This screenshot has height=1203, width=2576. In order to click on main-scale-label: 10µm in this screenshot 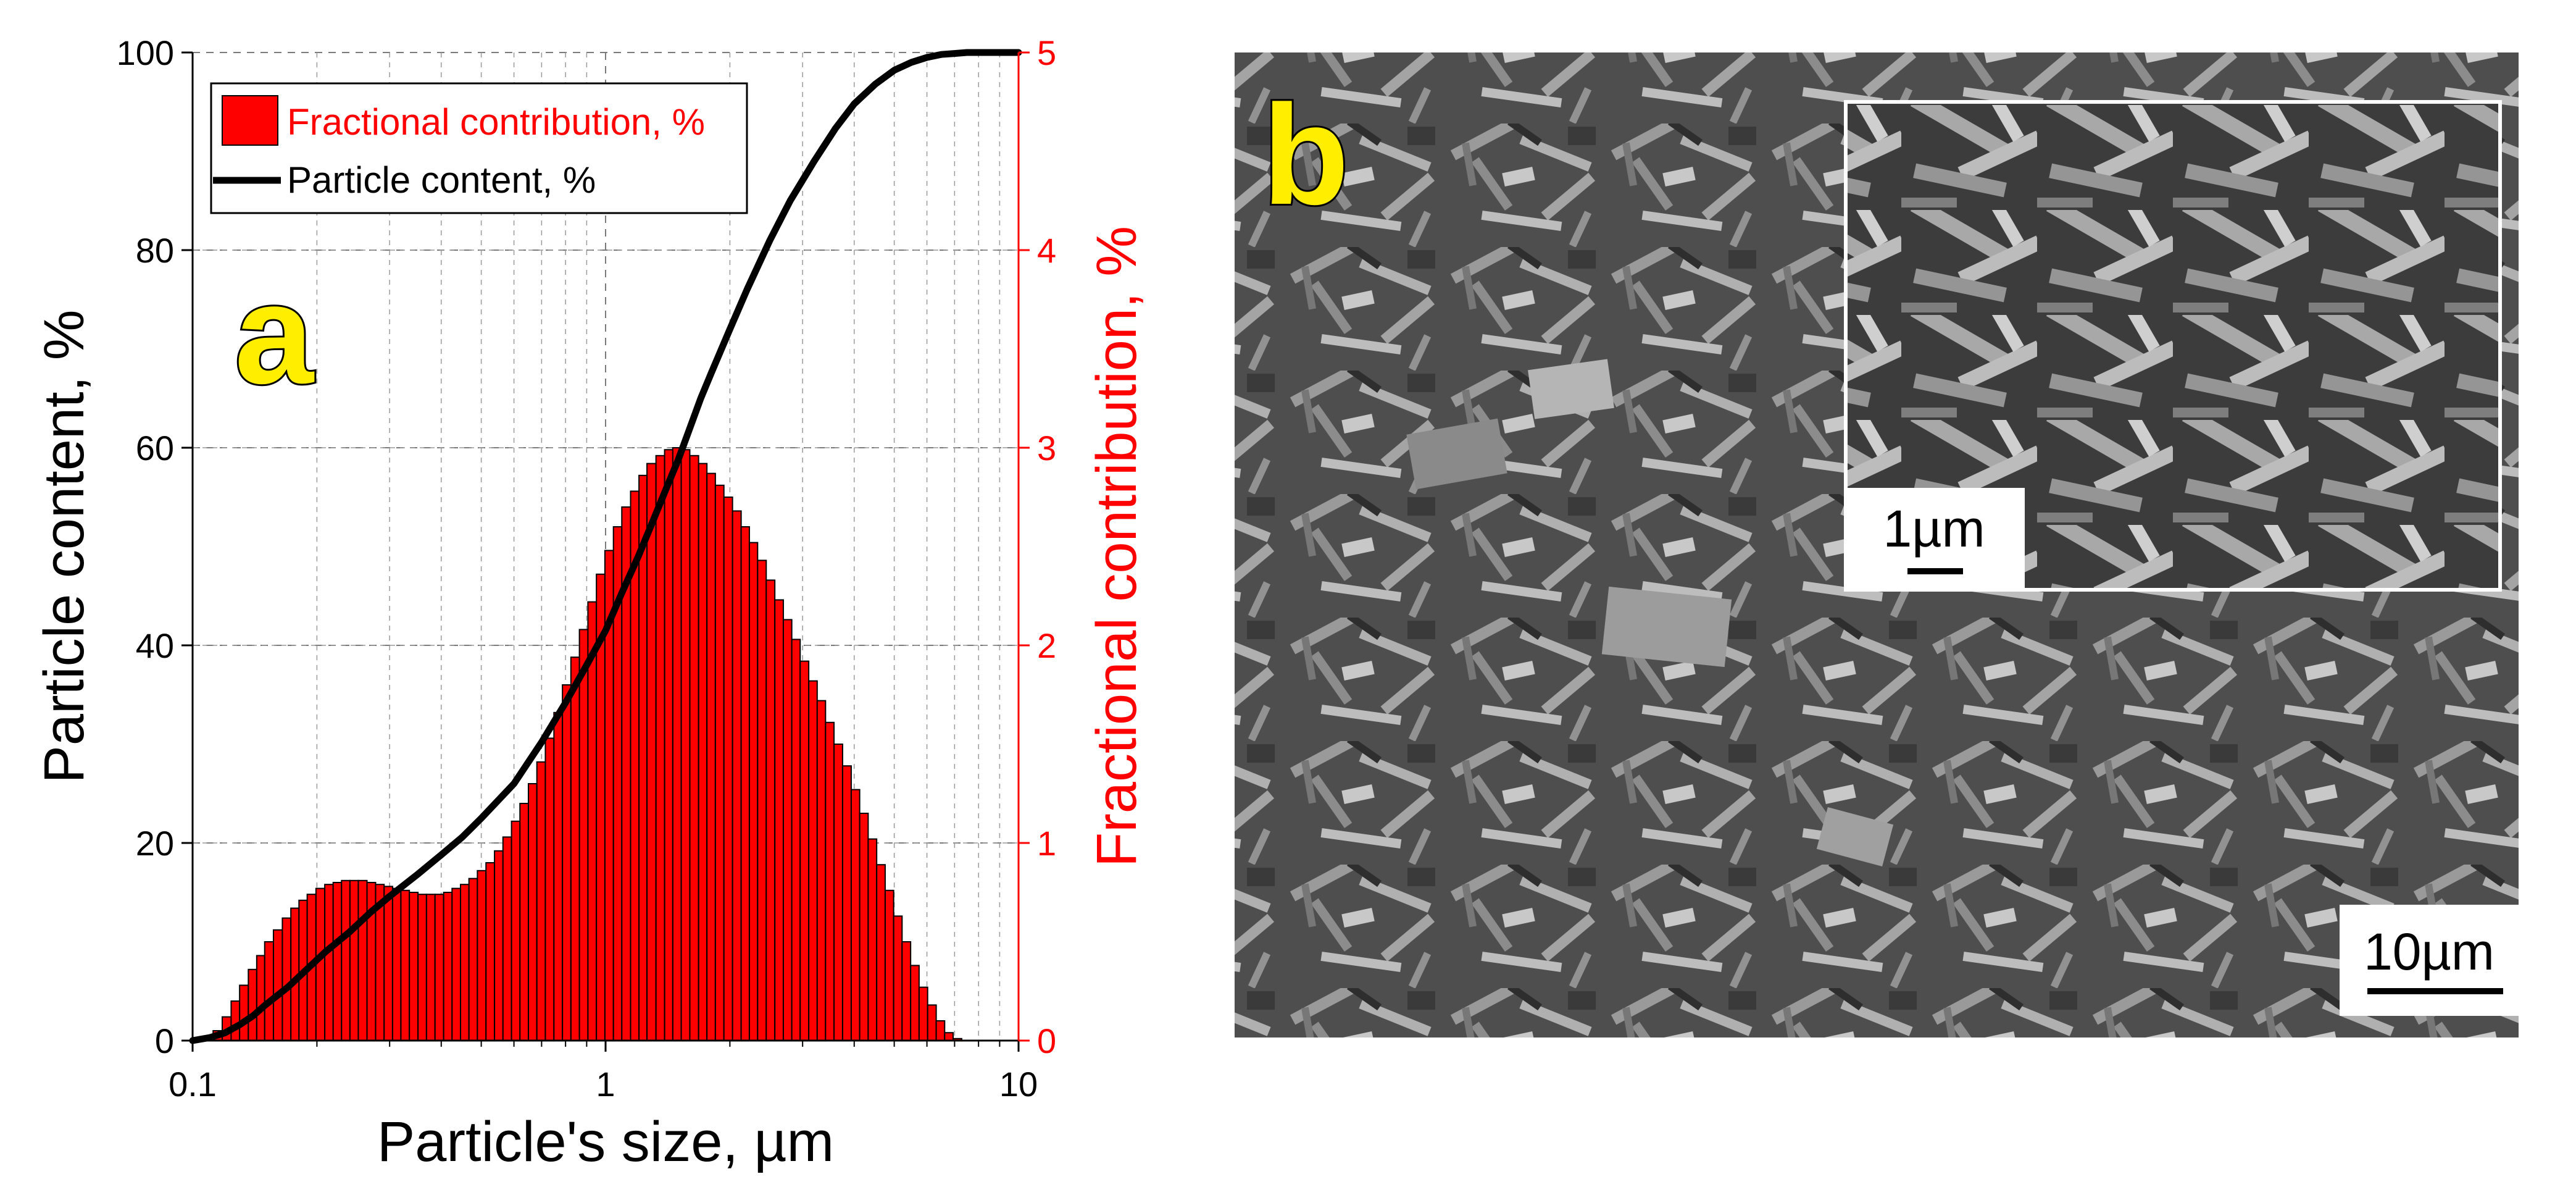, I will do `click(2429, 952)`.